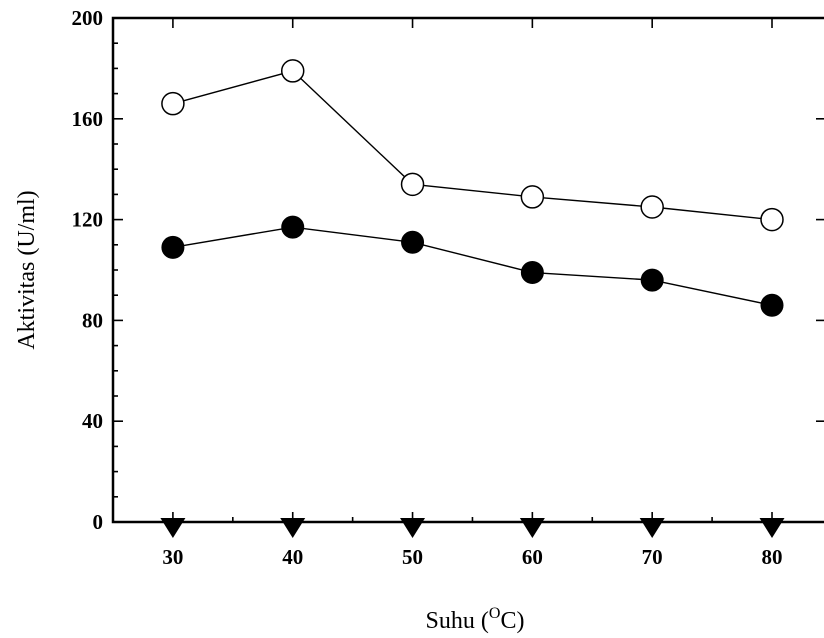 The width and height of the screenshot is (824, 638). What do you see at coordinates (92, 320) in the screenshot?
I see `y-tick-label: 80` at bounding box center [92, 320].